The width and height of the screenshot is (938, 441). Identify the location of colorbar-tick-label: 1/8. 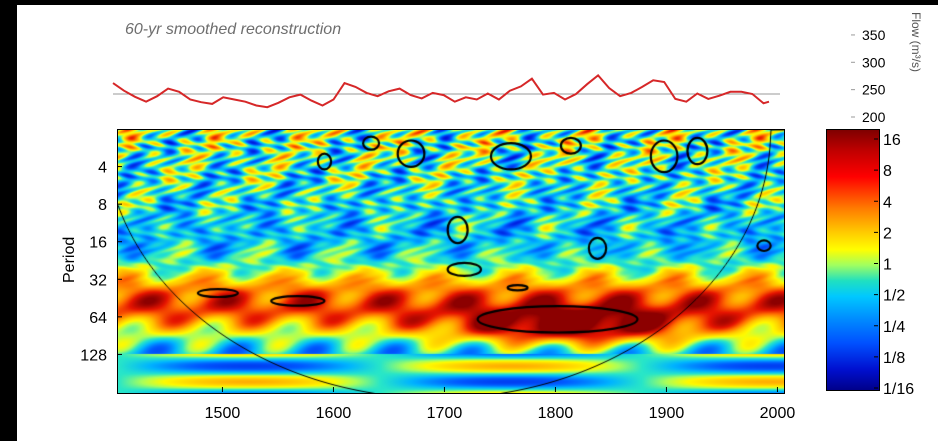
(894, 358).